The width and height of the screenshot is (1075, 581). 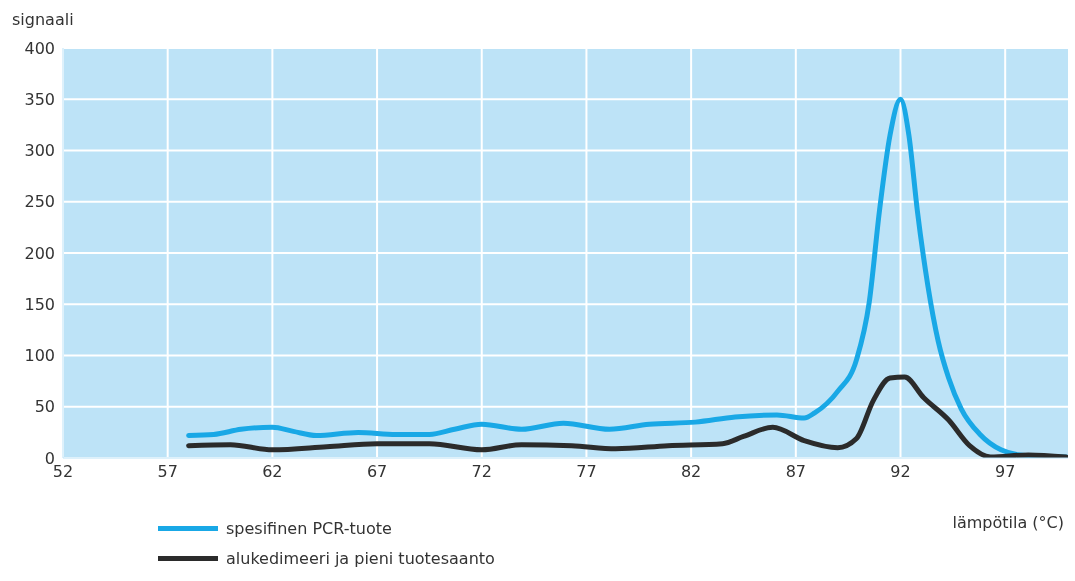 I want to click on y-tick-label: 300, so click(x=39, y=151).